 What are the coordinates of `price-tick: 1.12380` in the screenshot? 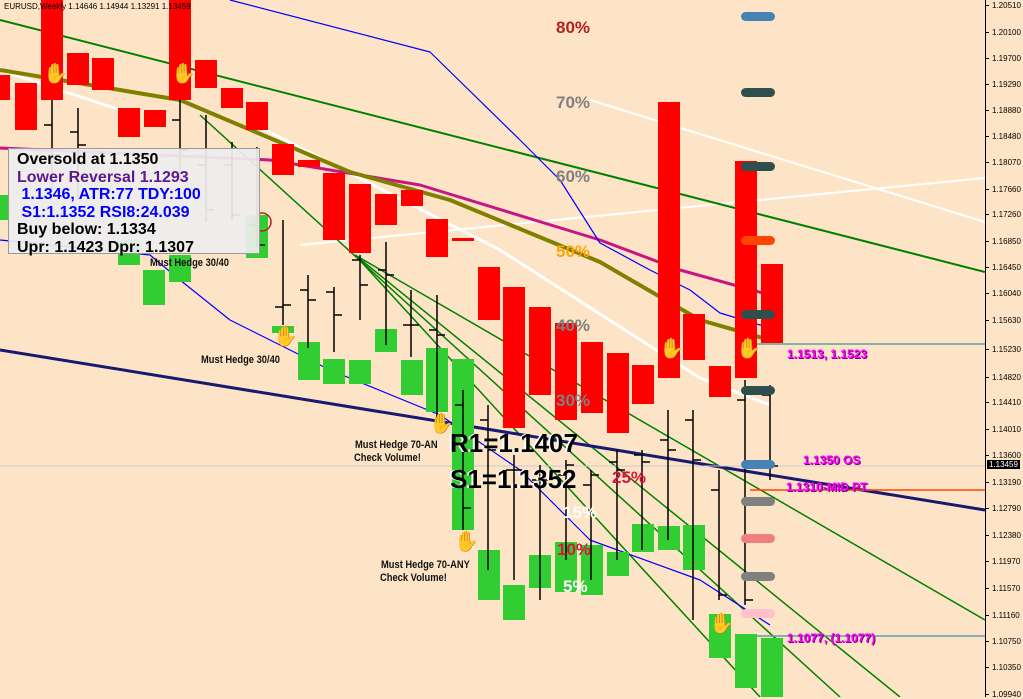 It's located at (1003, 535).